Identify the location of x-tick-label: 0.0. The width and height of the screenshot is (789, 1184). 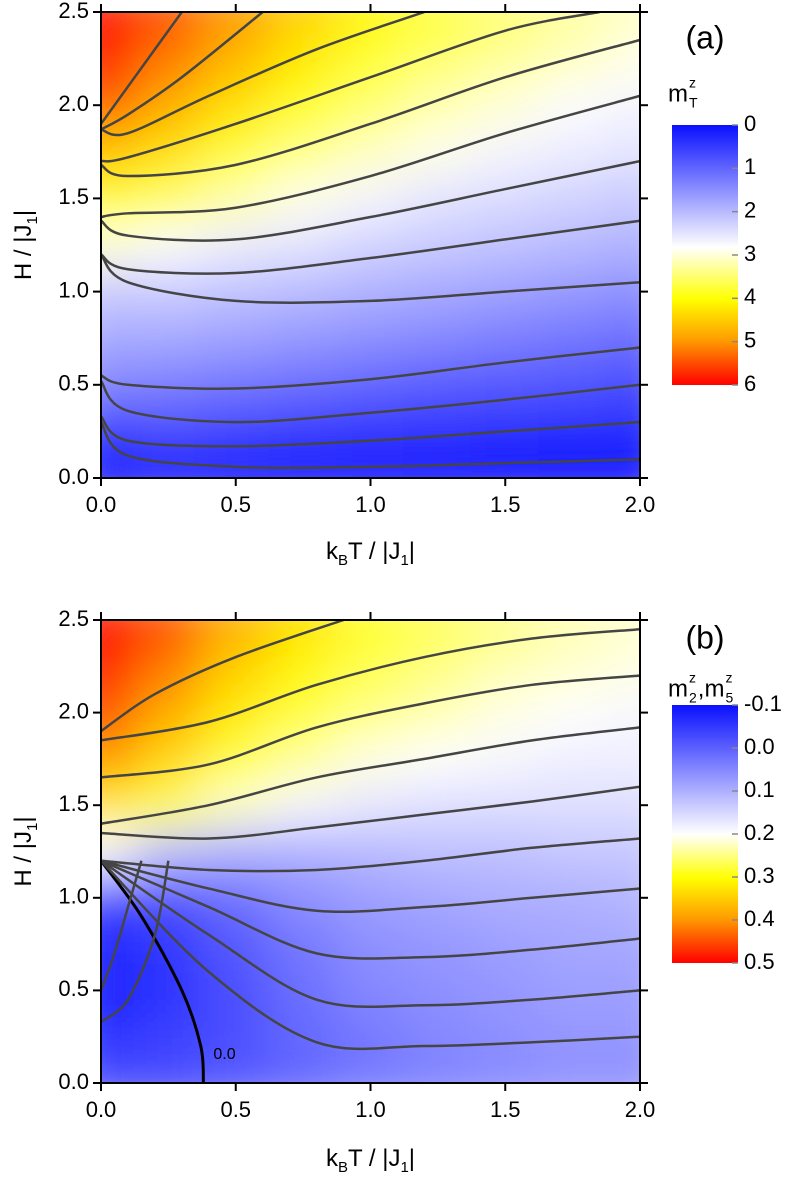
(101, 504).